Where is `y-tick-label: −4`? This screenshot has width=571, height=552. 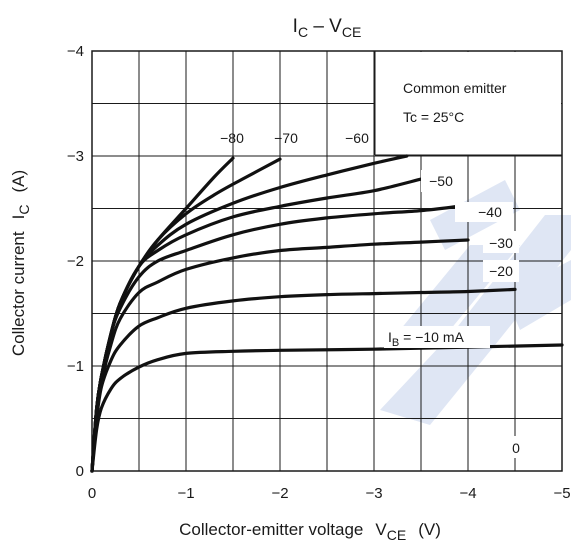
y-tick-label: −4 is located at coordinates (75, 51).